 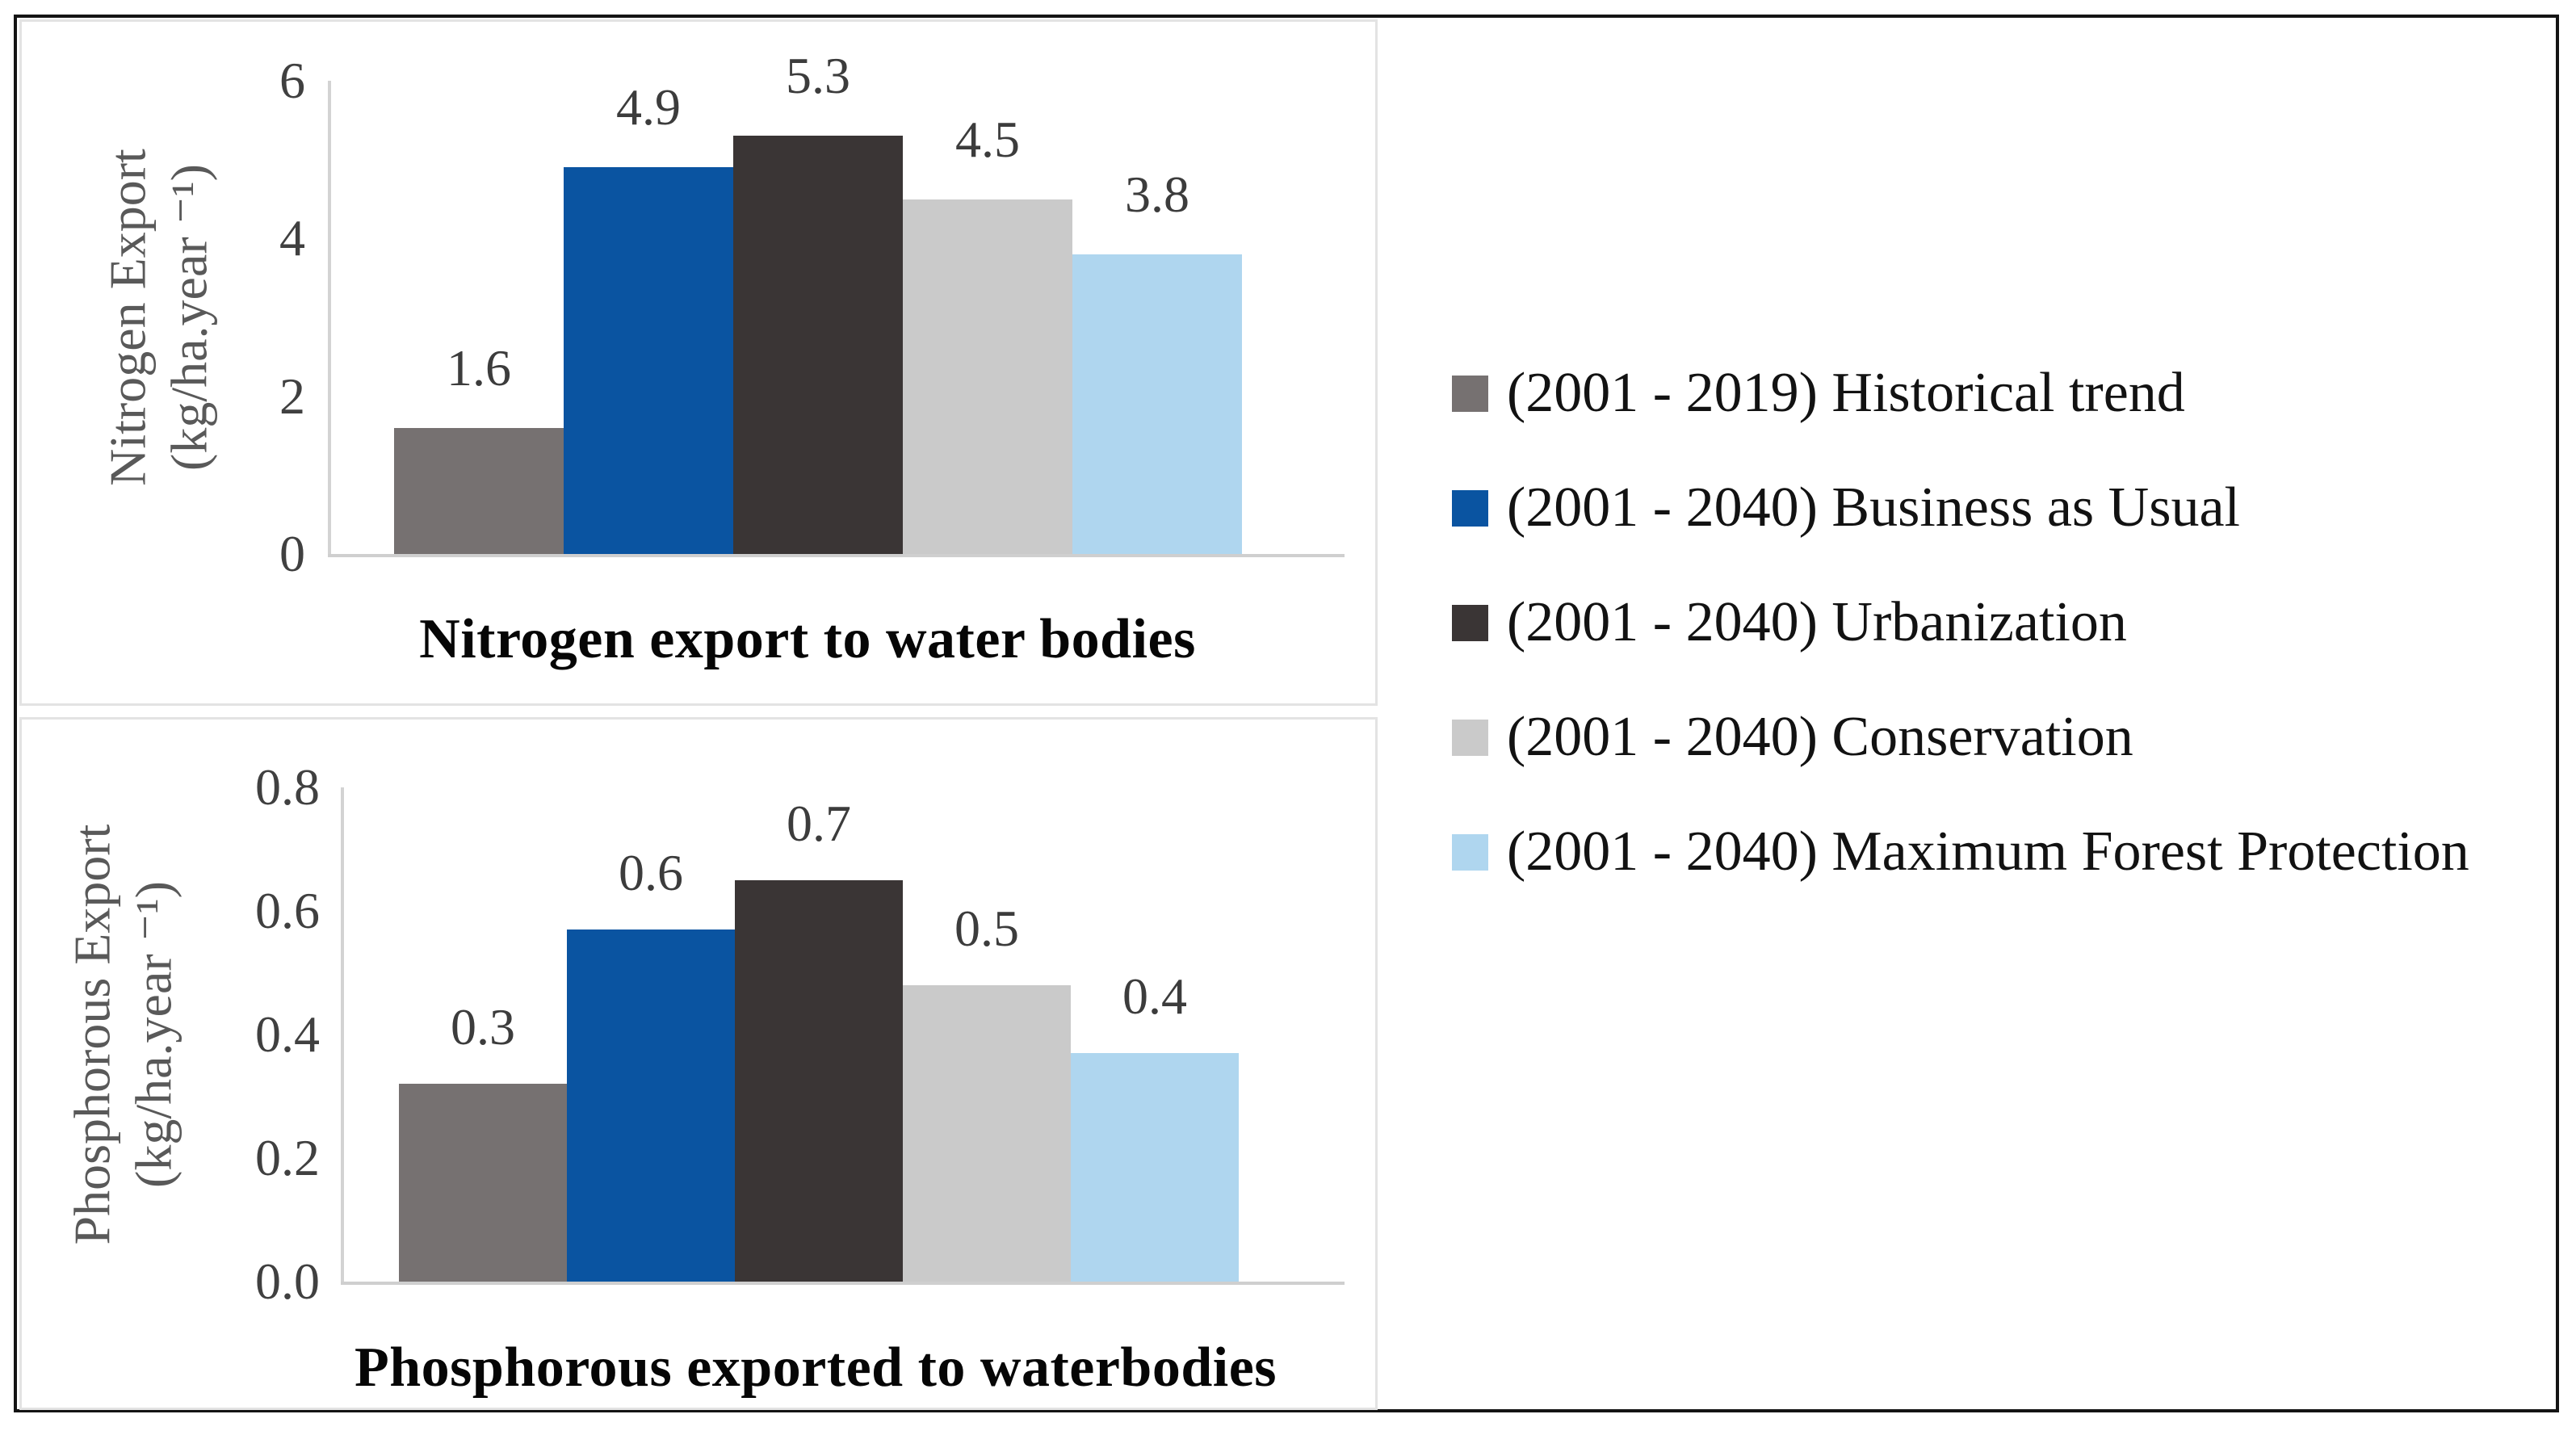 I want to click on y-tick-label: 0.6, so click(x=287, y=910).